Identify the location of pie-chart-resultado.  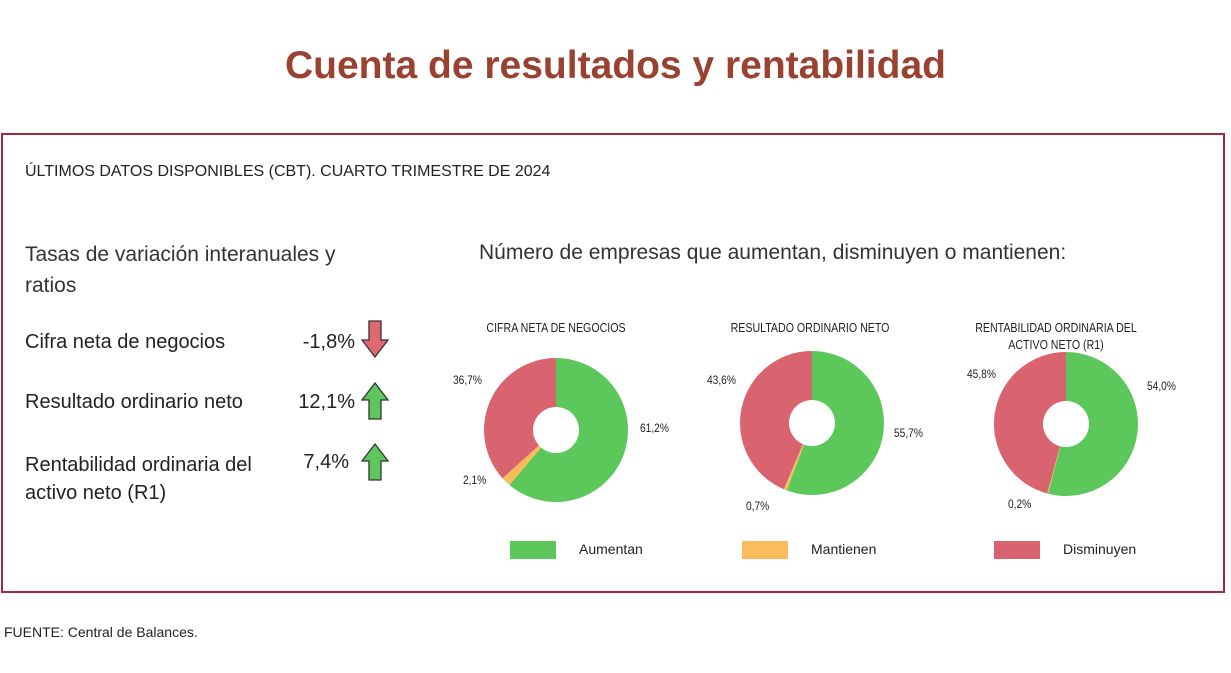
(812, 423).